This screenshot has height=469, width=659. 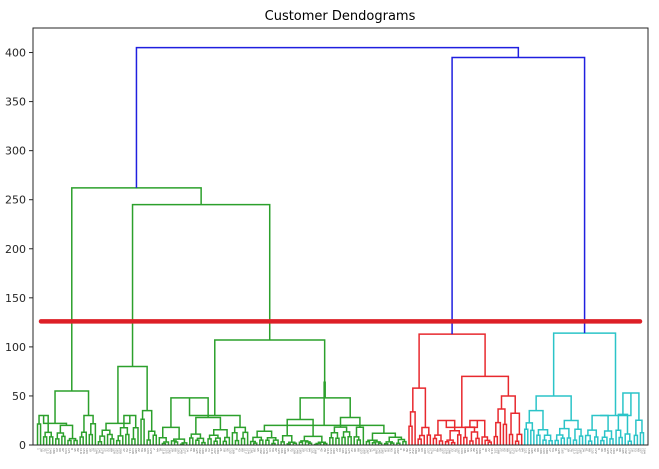 I want to click on leaf-label: 140, so click(x=182, y=451).